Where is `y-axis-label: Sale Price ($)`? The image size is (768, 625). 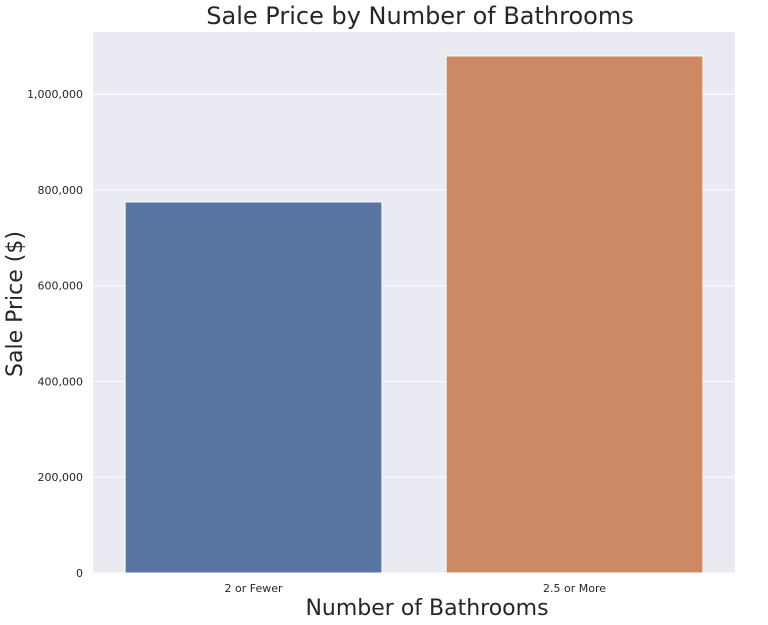 y-axis-label: Sale Price ($) is located at coordinates (15, 304).